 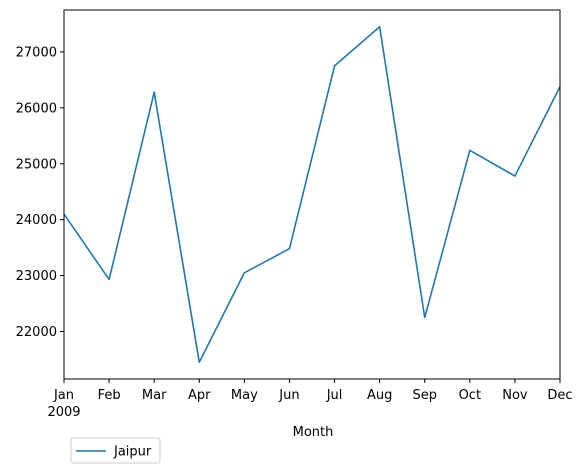 I want to click on x-tick-label: Jul, so click(x=334, y=395).